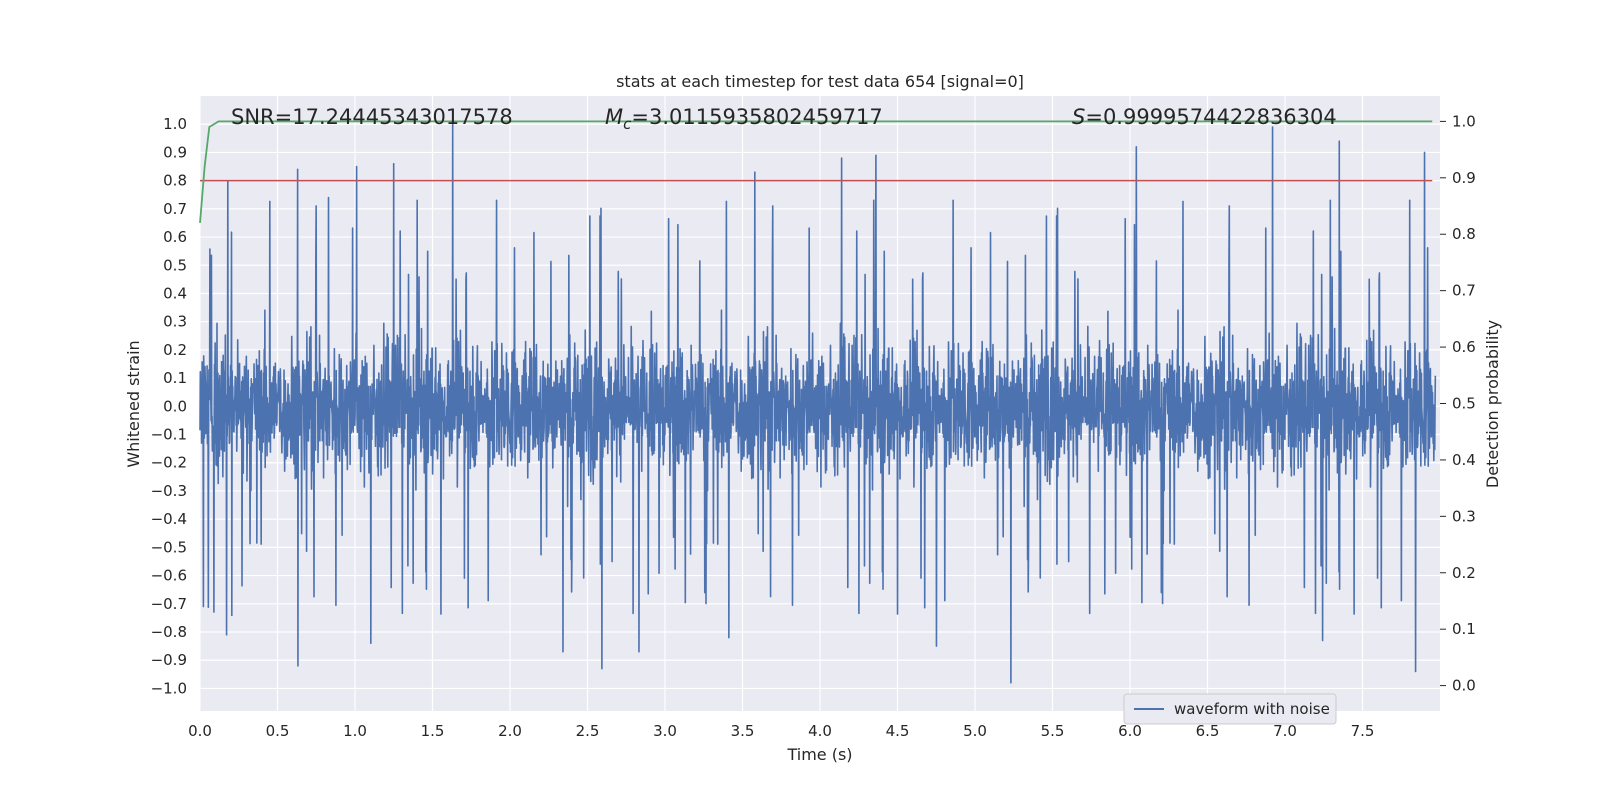  I want to click on y-right-tick-label: 0.8, so click(1464, 234).